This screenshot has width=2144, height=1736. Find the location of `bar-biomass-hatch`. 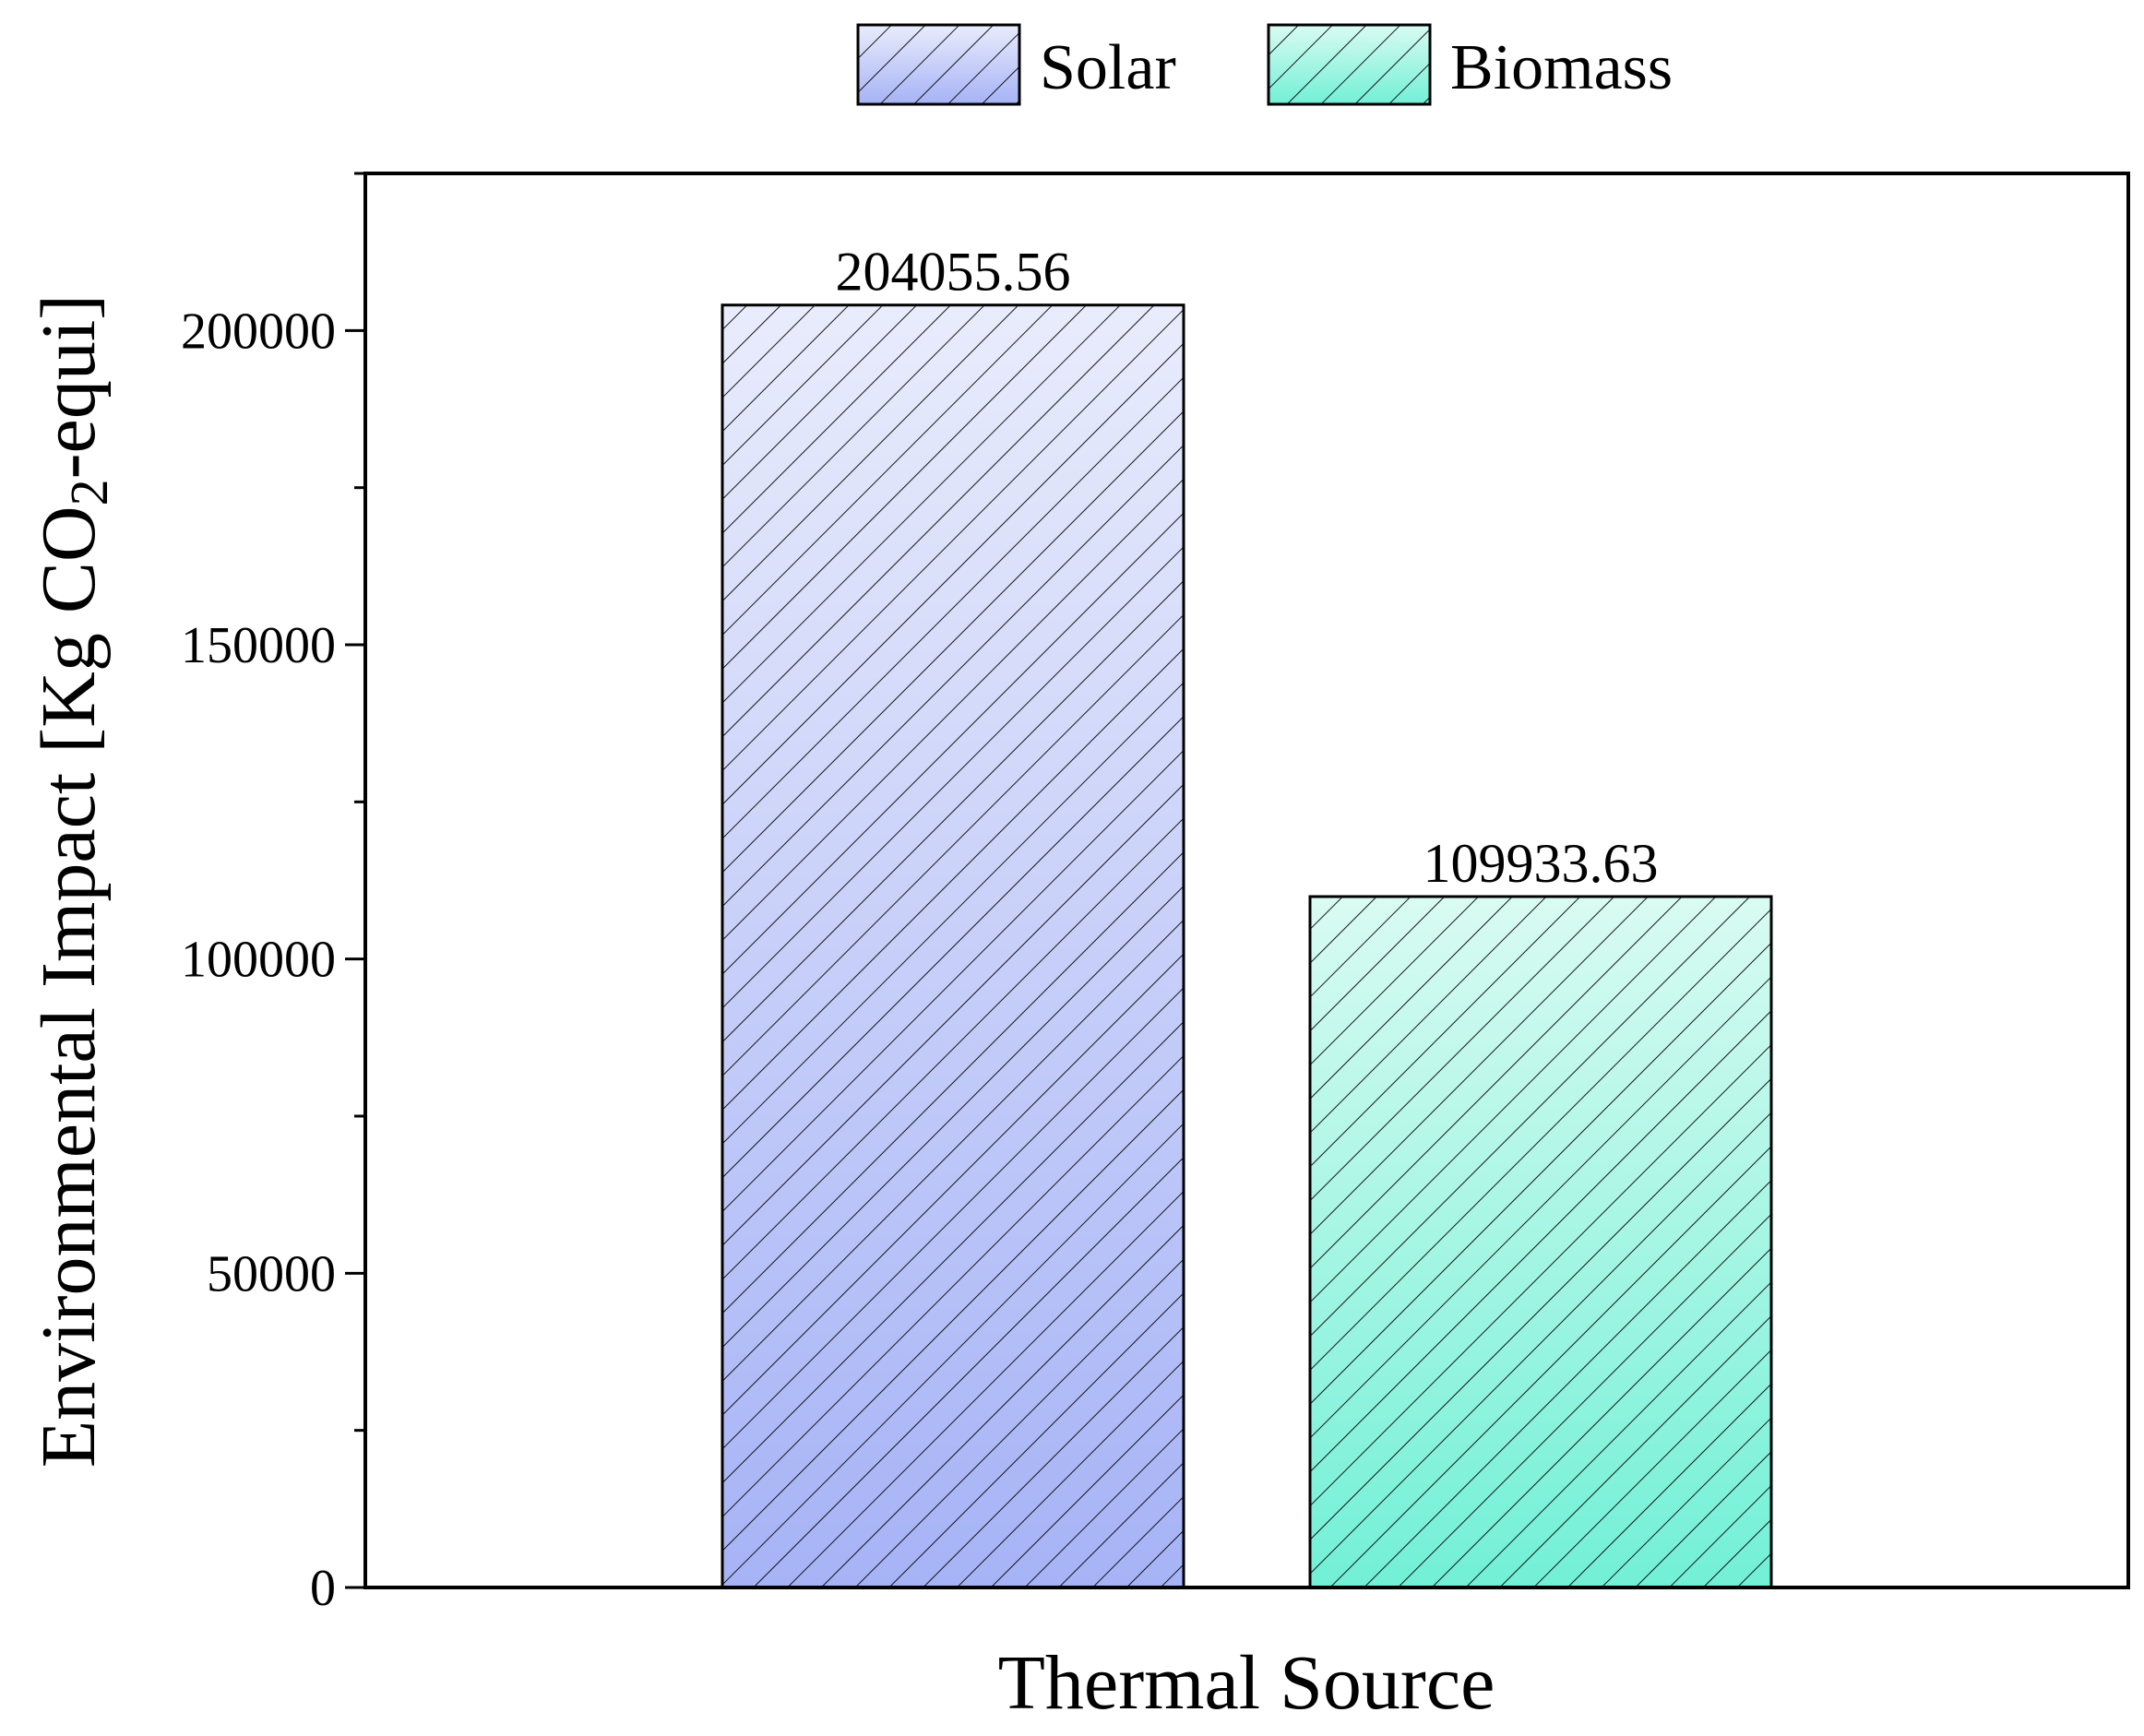

bar-biomass-hatch is located at coordinates (1540, 1242).